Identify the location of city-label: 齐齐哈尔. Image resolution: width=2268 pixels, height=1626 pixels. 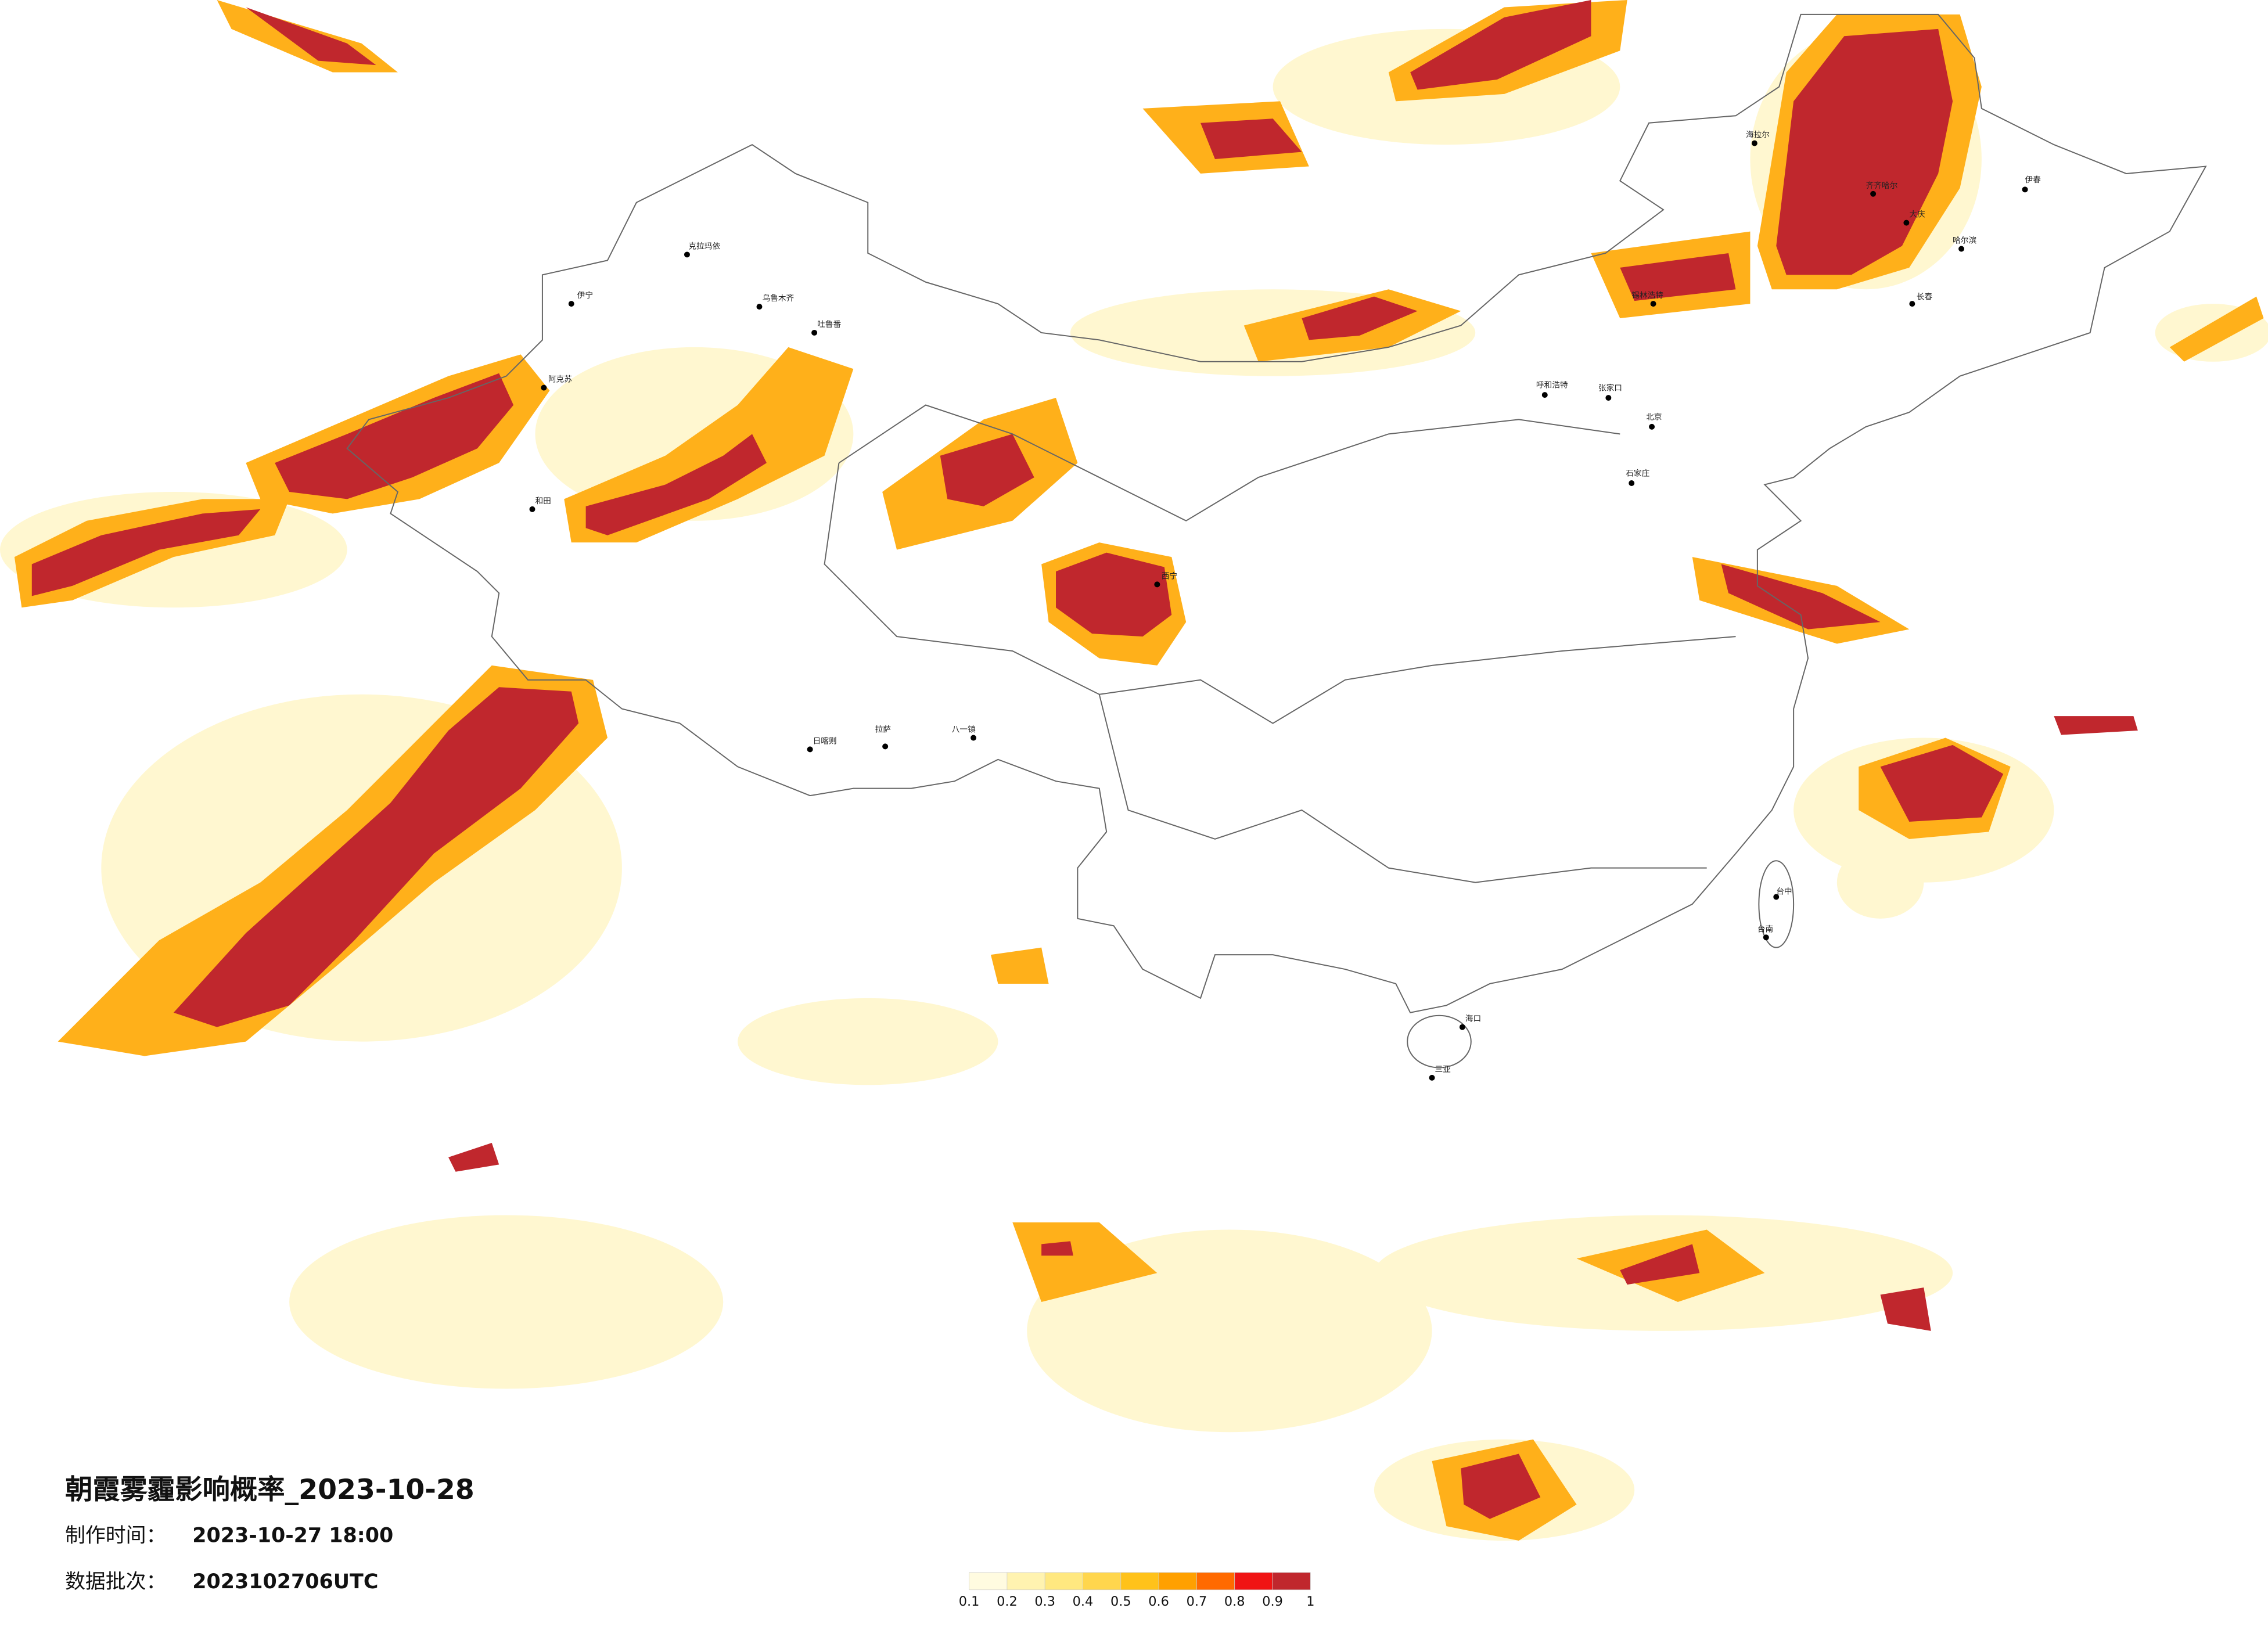
(1882, 185).